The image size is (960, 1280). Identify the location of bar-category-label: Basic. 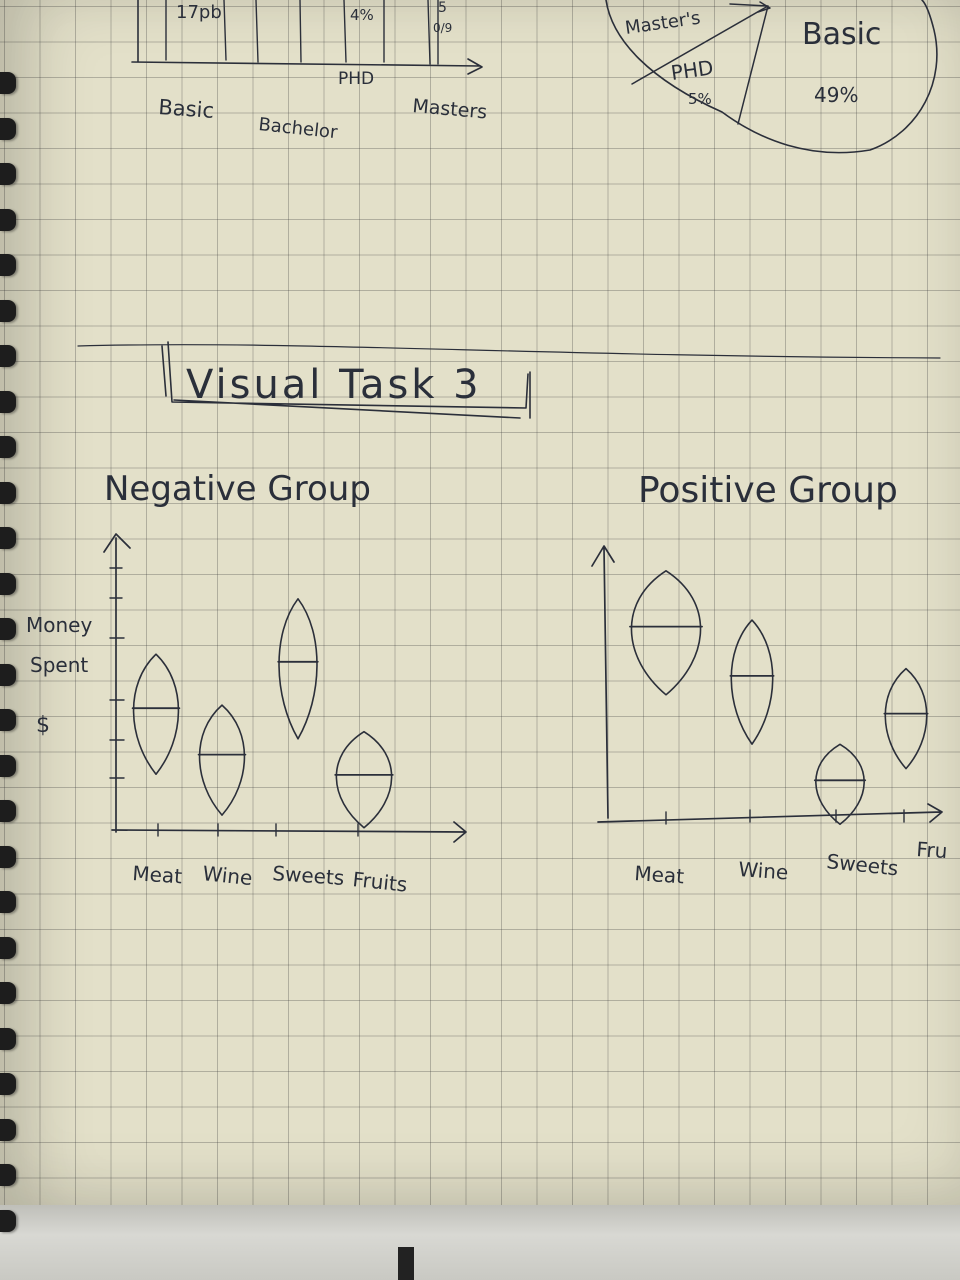
(186, 109).